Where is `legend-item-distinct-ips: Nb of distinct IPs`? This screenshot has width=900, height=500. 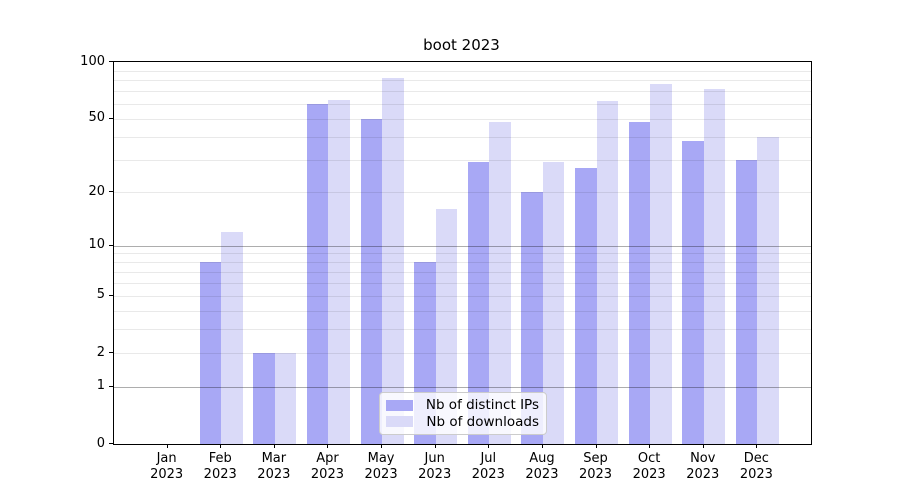
legend-item-distinct-ips: Nb of distinct IPs is located at coordinates (462, 405).